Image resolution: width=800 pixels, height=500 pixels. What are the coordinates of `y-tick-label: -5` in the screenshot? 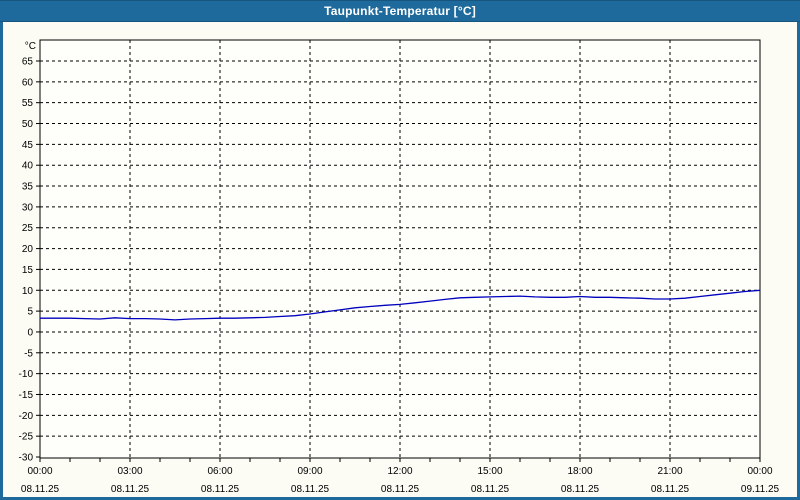 It's located at (28, 353).